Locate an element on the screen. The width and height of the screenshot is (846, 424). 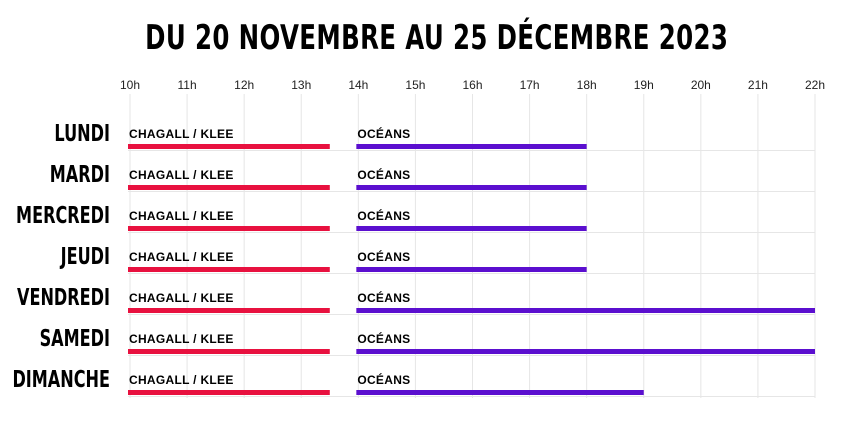
day-row: MARDI CHAGALL / KLEE OCÉANS is located at coordinates (432, 176).